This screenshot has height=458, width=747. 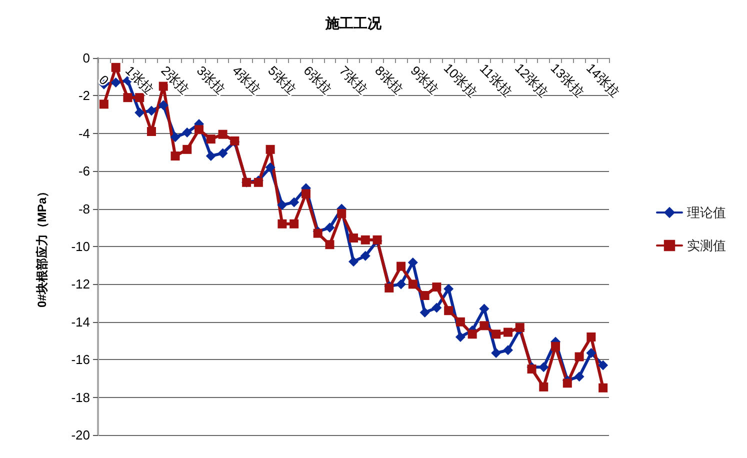 What do you see at coordinates (353, 80) in the screenshot?
I see `x-tick-label: 7张拉` at bounding box center [353, 80].